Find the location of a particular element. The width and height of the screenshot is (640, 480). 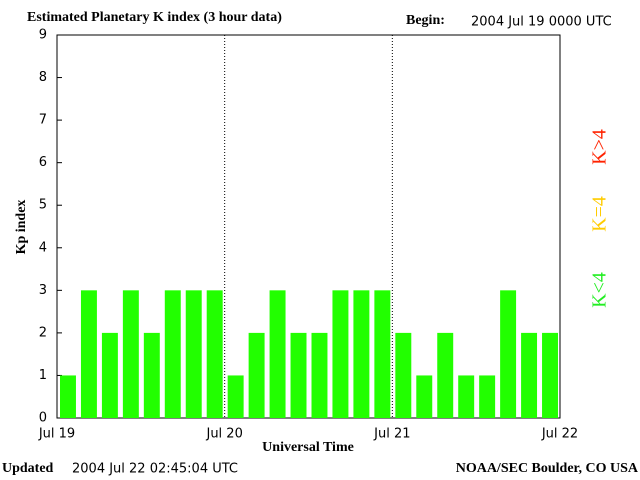

y-tick-label: 6 is located at coordinates (43, 162).